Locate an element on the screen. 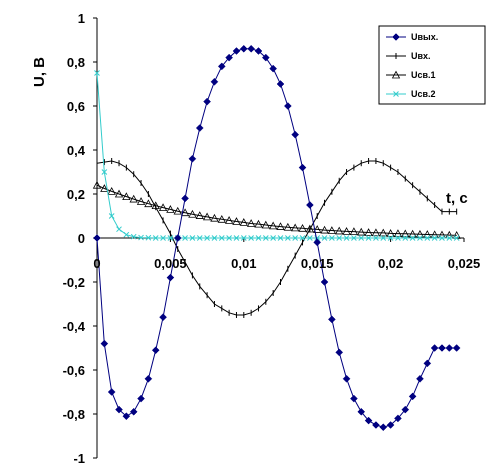  x-tick-label: 0 is located at coordinates (96, 263).